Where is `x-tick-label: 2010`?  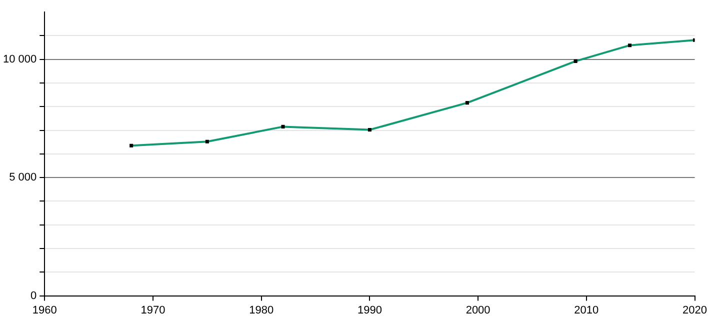
x-tick-label: 2010 is located at coordinates (586, 310).